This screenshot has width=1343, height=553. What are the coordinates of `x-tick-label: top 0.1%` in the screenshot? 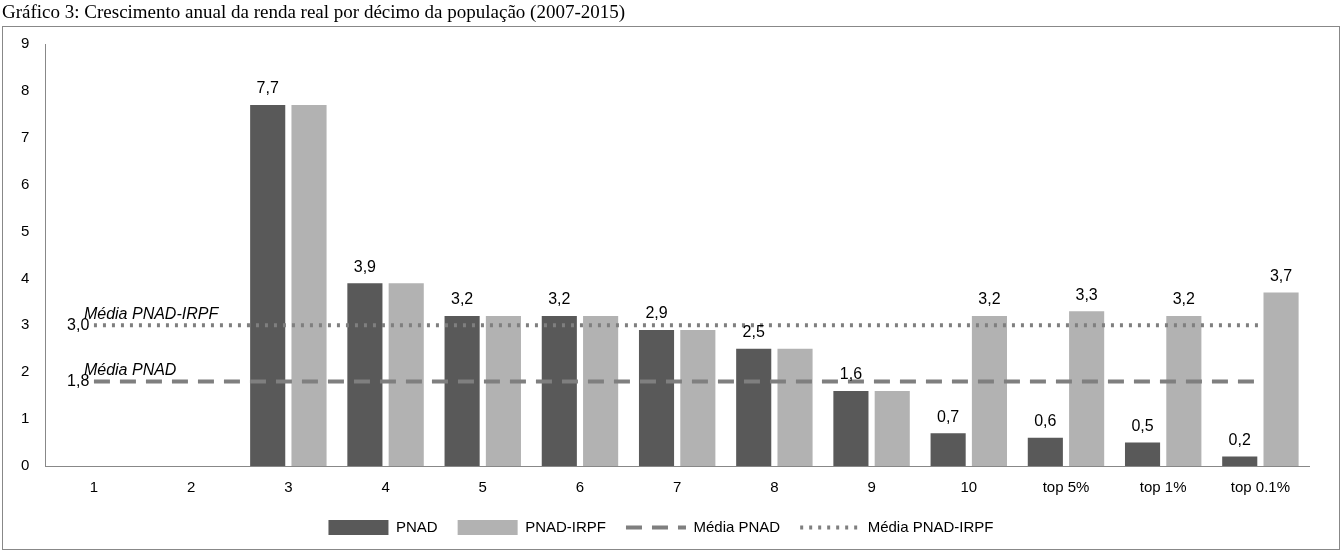 It's located at (1260, 487).